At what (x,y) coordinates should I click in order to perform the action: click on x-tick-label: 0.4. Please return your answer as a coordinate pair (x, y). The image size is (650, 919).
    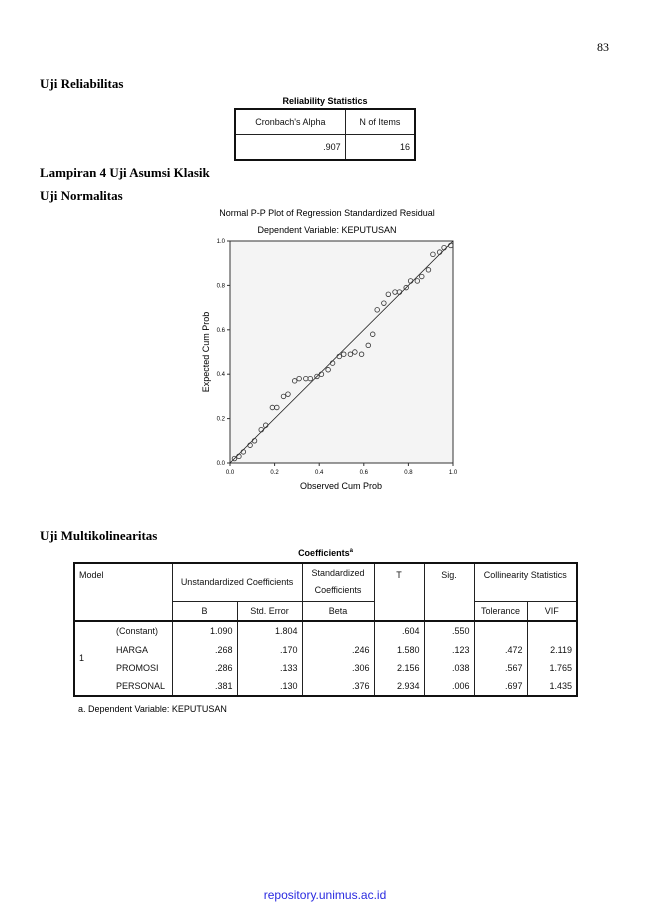
    Looking at the image, I should click on (319, 473).